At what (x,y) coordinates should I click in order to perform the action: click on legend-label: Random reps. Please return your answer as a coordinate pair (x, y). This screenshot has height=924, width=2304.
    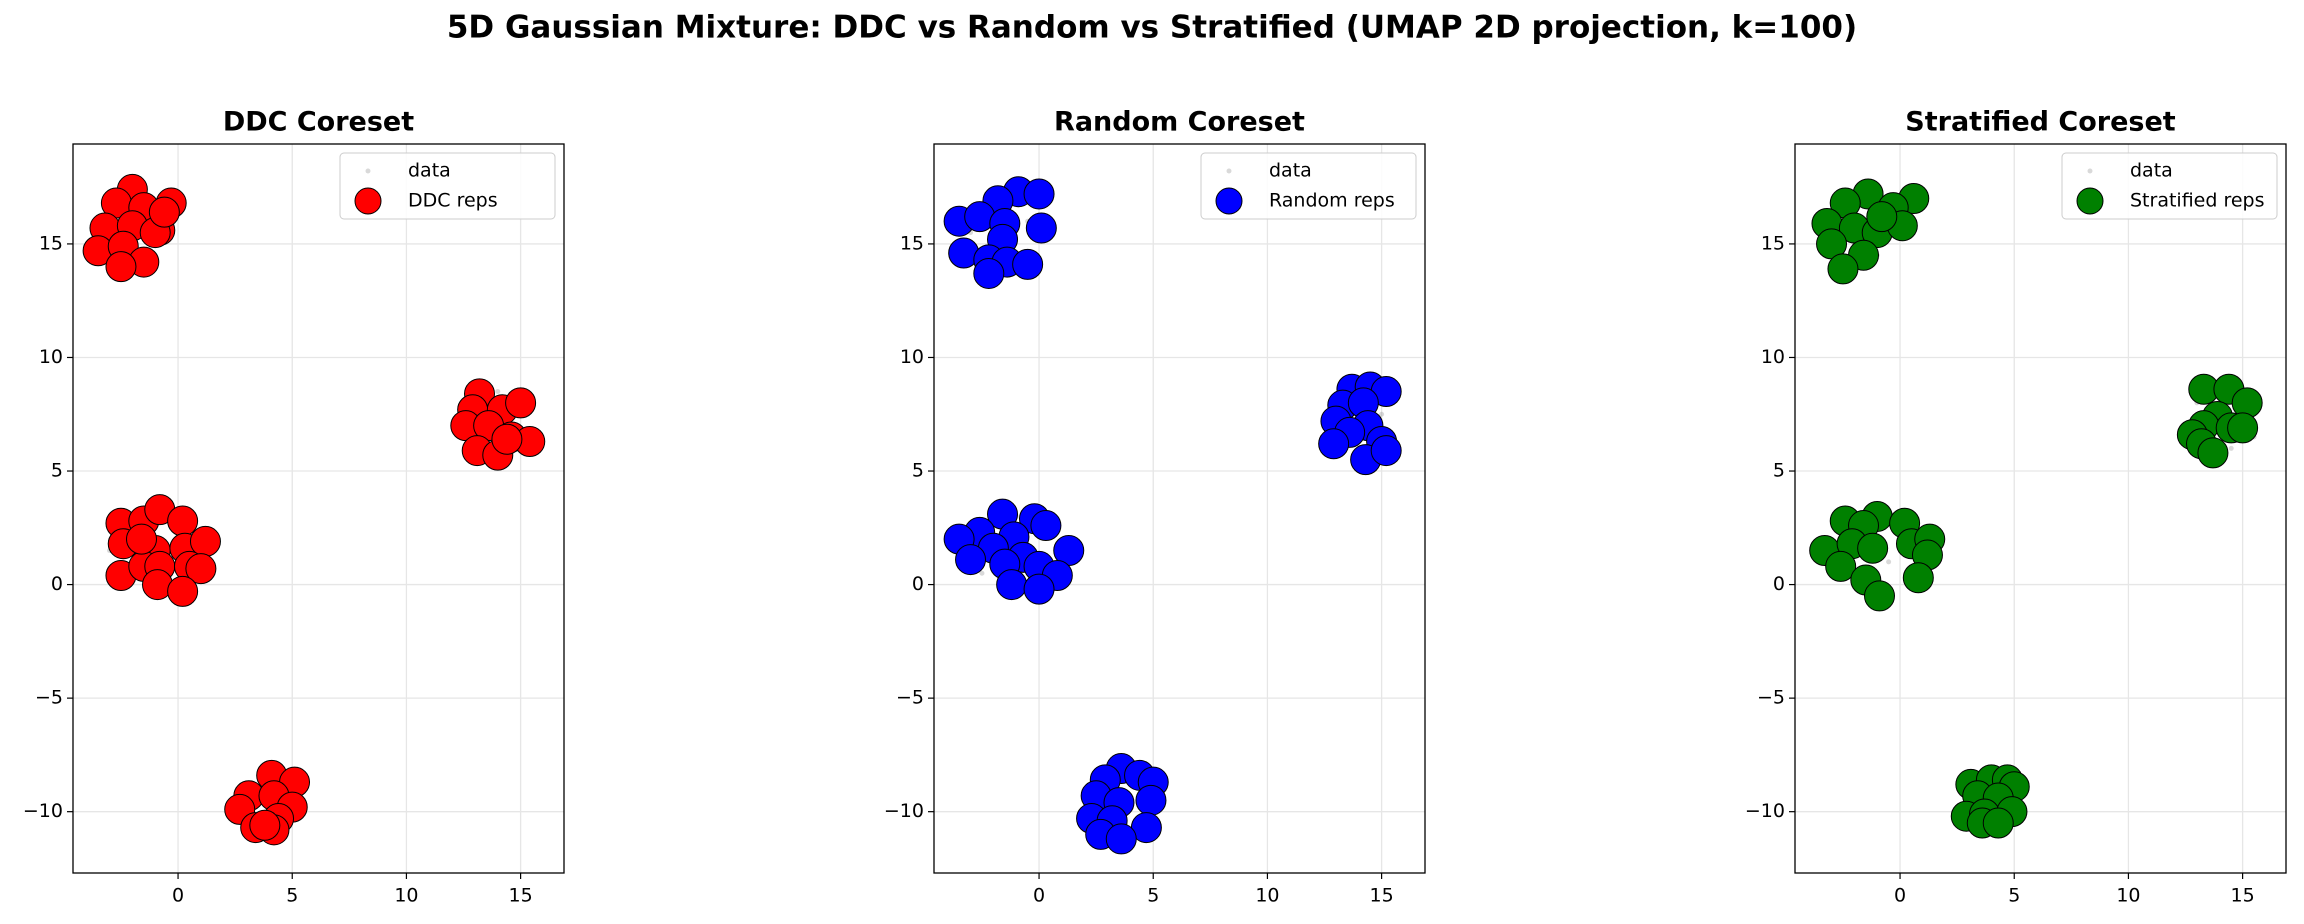
    Looking at the image, I should click on (1332, 201).